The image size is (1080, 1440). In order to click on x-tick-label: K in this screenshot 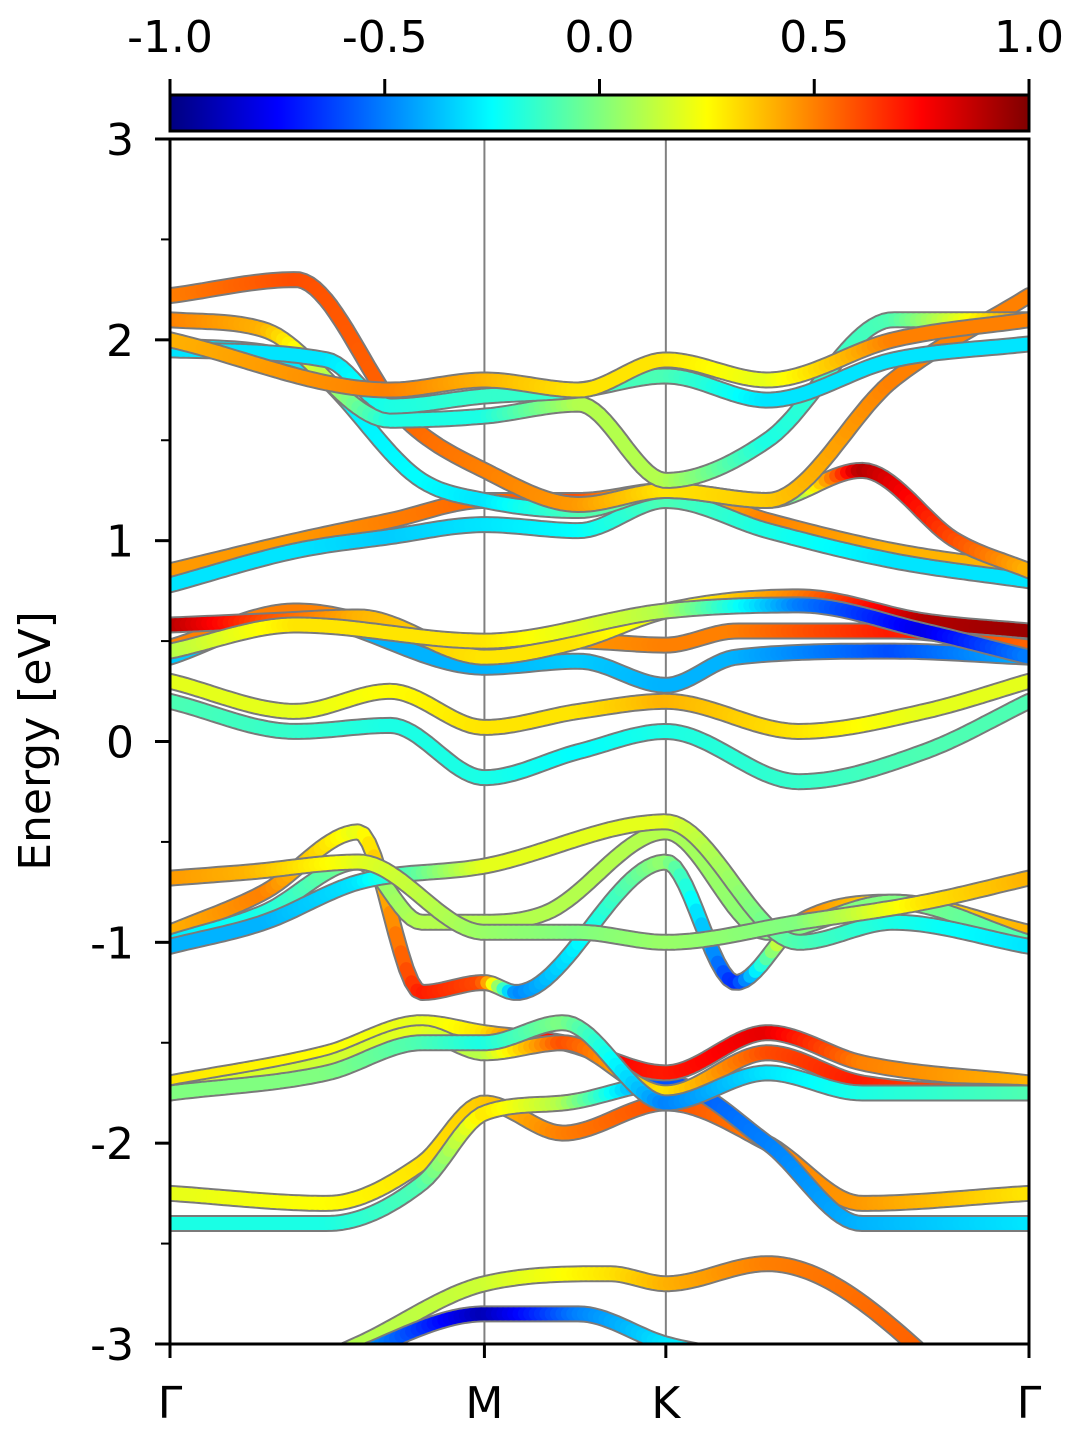, I will do `click(666, 1403)`.